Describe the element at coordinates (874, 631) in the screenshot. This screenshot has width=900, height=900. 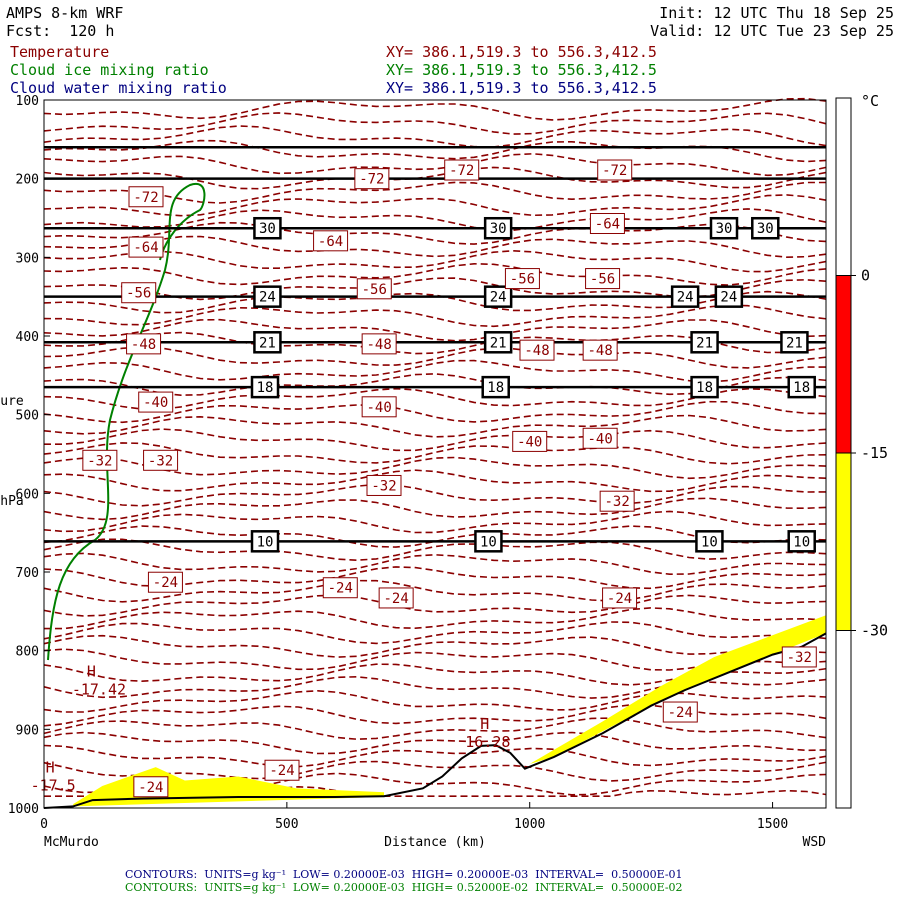
I see `colorbar-tick-label: -30` at that location.